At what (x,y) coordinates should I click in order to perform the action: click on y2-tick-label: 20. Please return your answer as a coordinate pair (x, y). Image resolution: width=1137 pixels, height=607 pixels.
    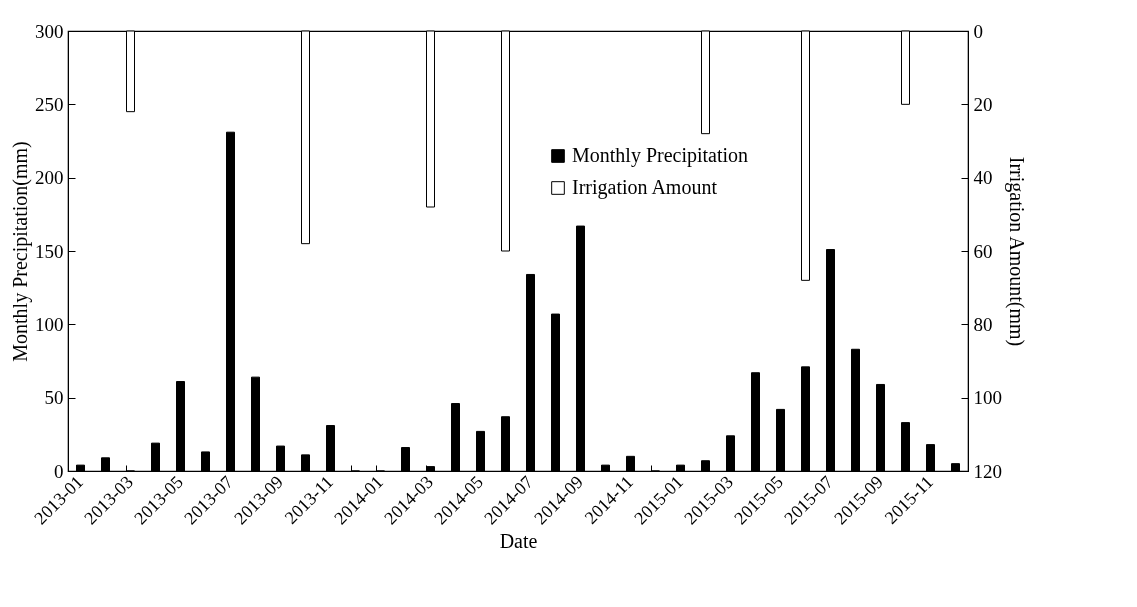
    Looking at the image, I should click on (983, 104).